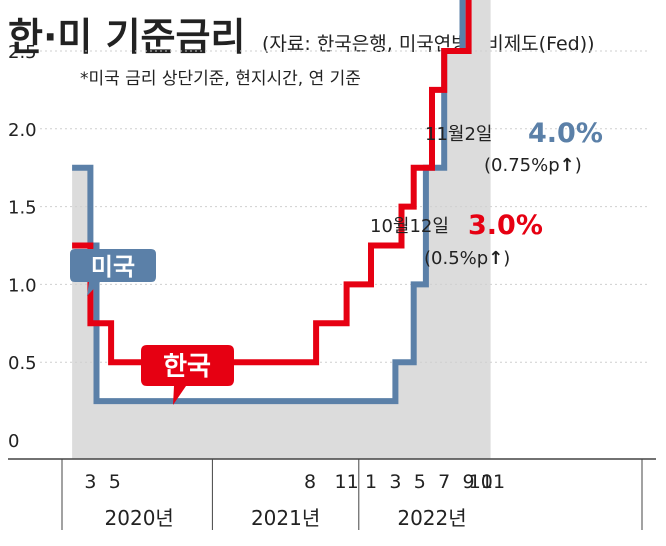 This screenshot has height=546, width=666. I want to click on kr-change-text: (0.5%p, so click(456, 258).